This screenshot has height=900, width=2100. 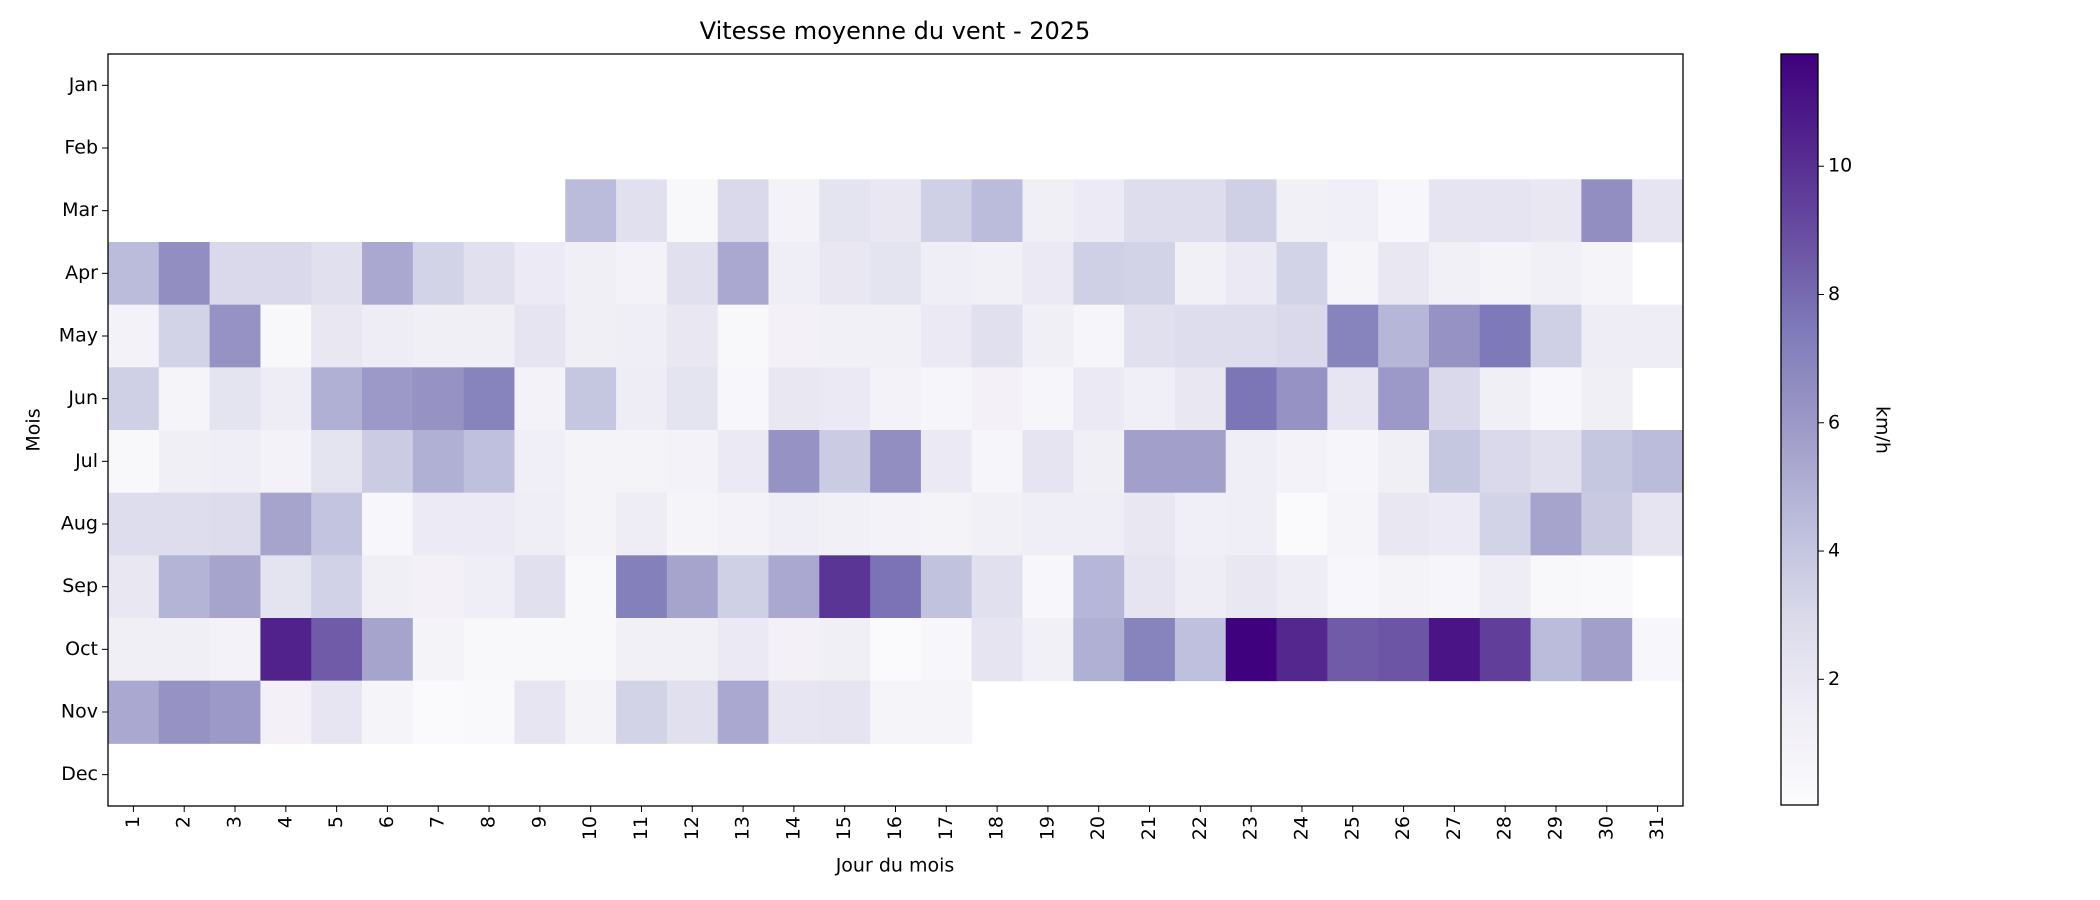 What do you see at coordinates (387, 822) in the screenshot?
I see `x-tick-label: 6` at bounding box center [387, 822].